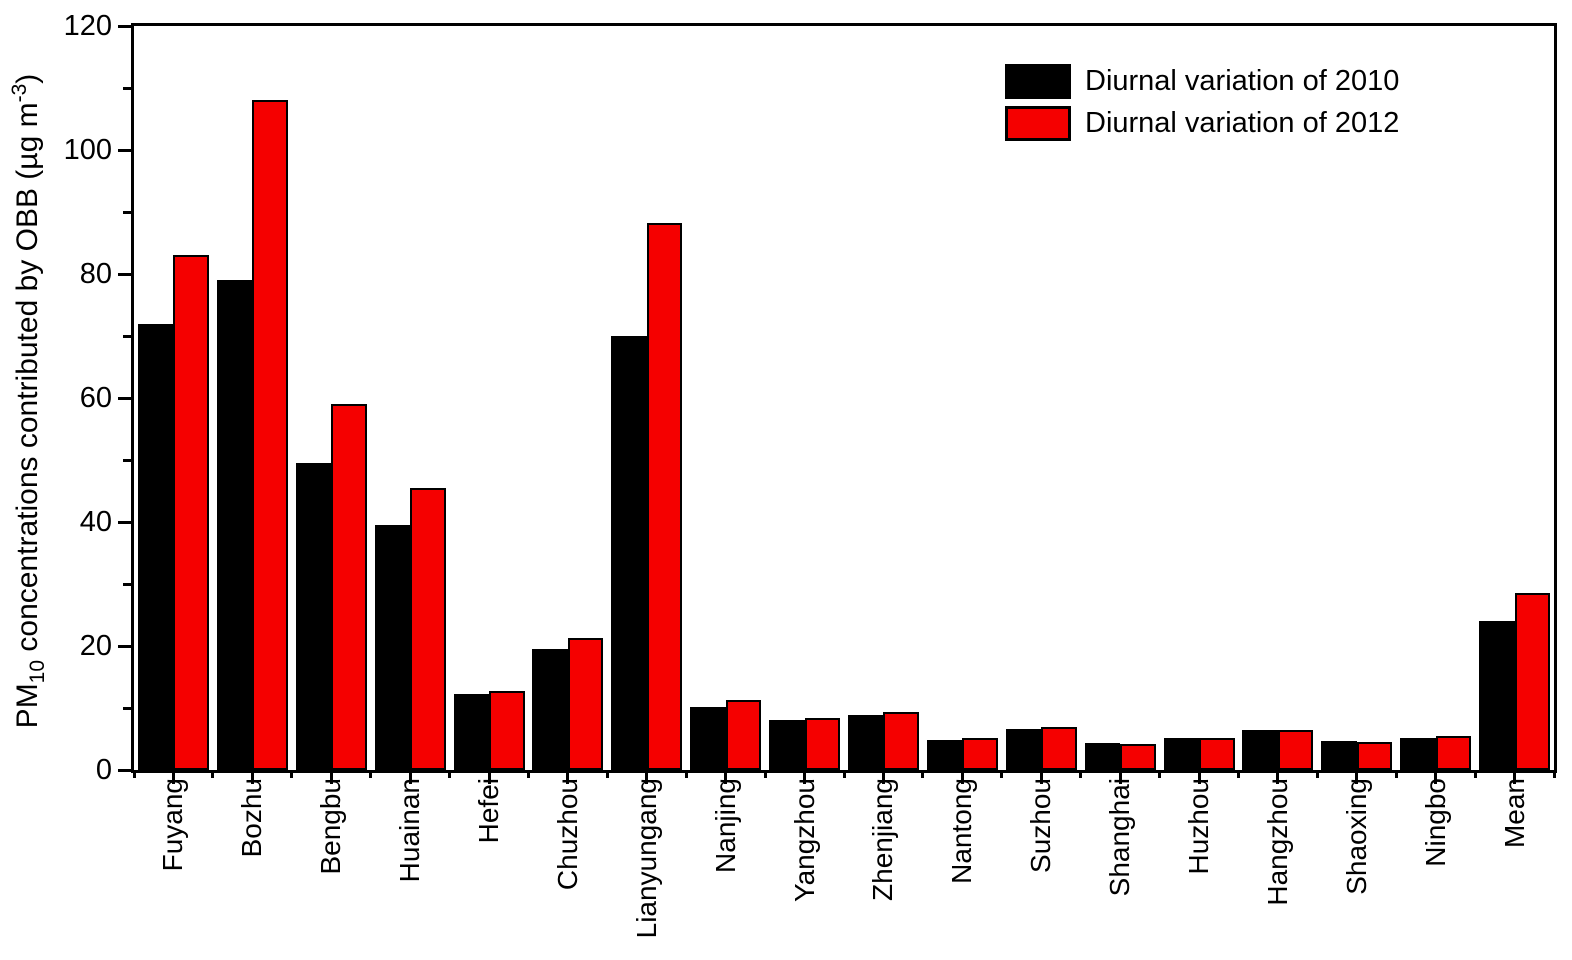 The image size is (1572, 960). What do you see at coordinates (489, 777) in the screenshot?
I see `x-tick-hefei` at bounding box center [489, 777].